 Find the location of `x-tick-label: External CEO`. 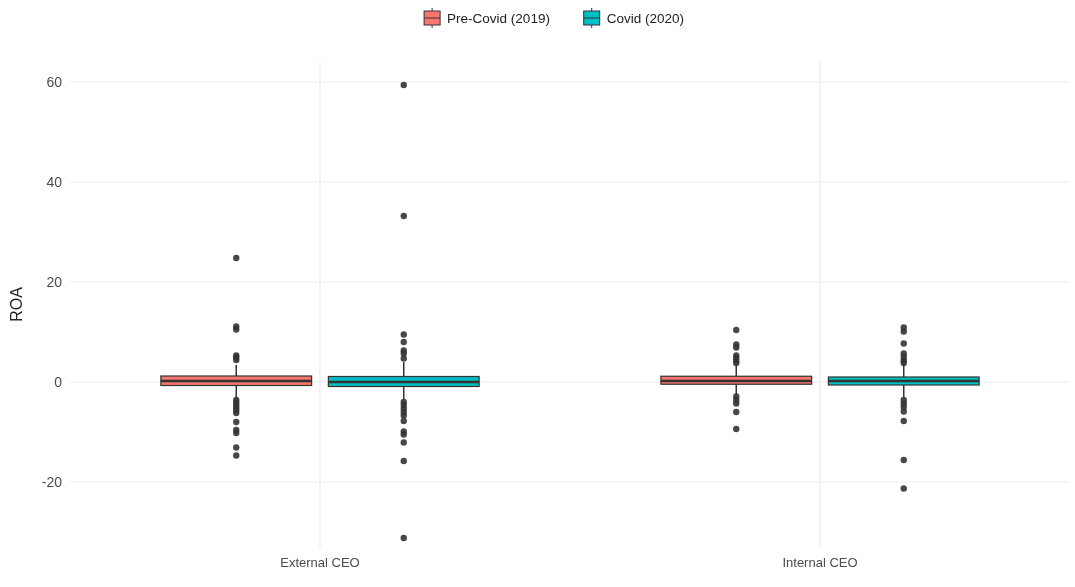

x-tick-label: External CEO is located at coordinates (320, 562).